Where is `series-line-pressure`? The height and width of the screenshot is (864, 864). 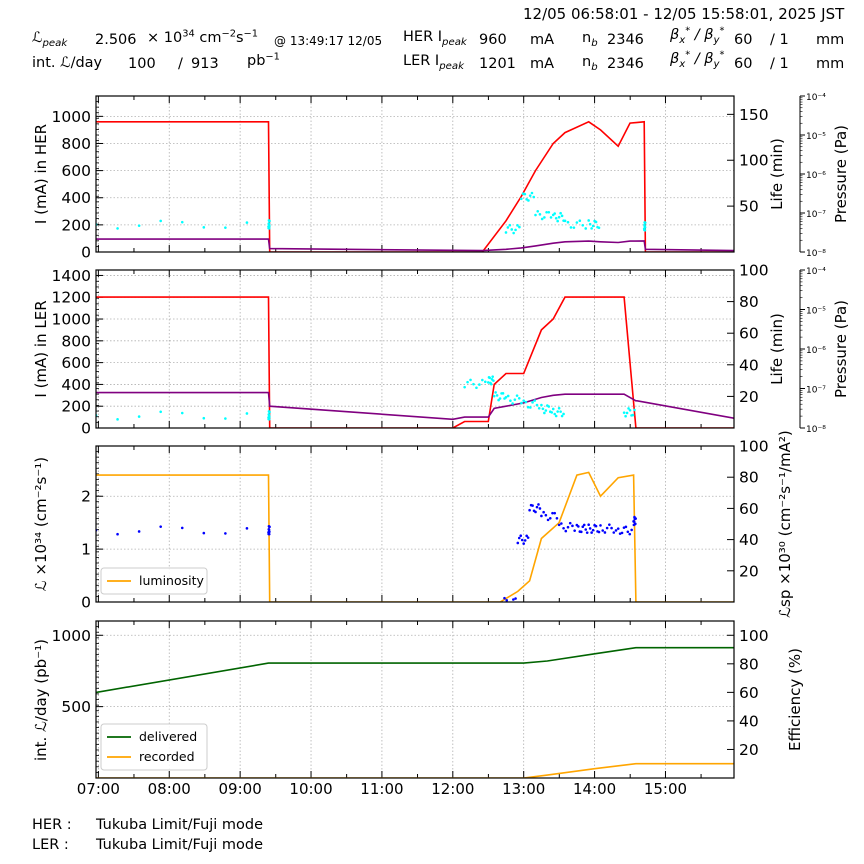 series-line-pressure is located at coordinates (415, 245).